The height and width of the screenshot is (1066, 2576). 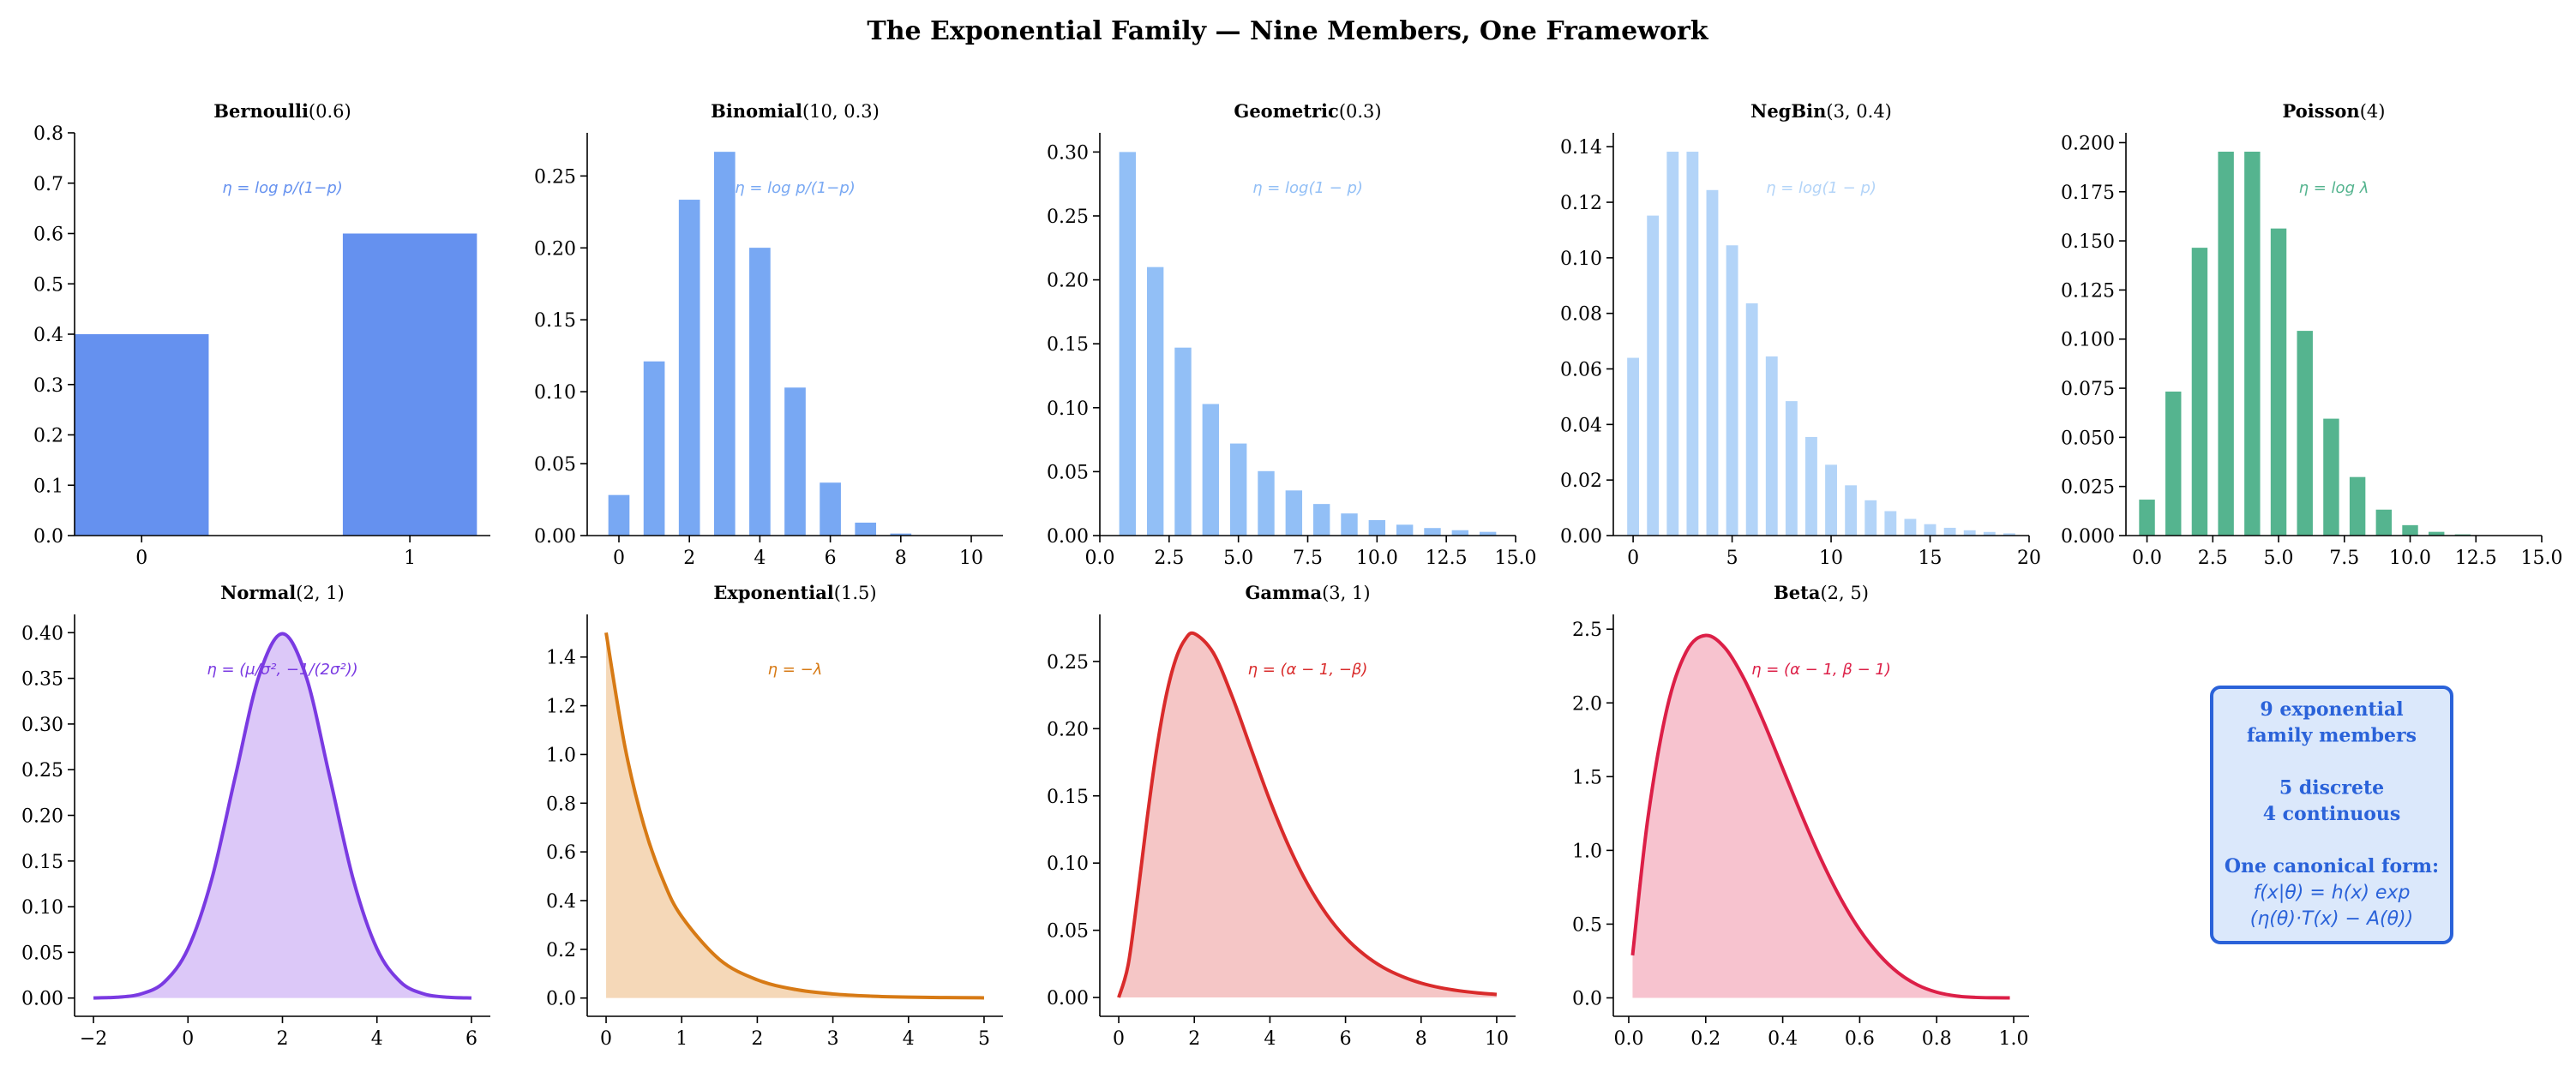 What do you see at coordinates (42, 680) in the screenshot?
I see `y-tick-label: 0.35` at bounding box center [42, 680].